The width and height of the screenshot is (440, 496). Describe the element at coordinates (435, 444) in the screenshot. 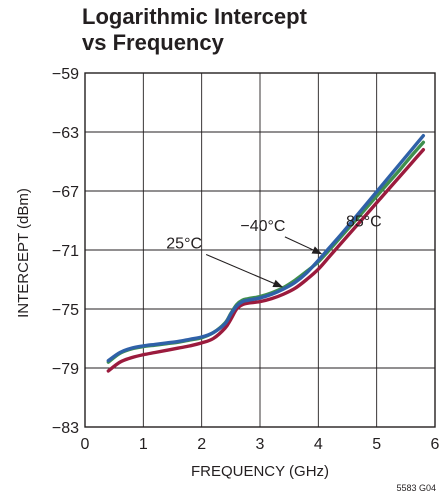

I see `x-tick-label: 6` at that location.